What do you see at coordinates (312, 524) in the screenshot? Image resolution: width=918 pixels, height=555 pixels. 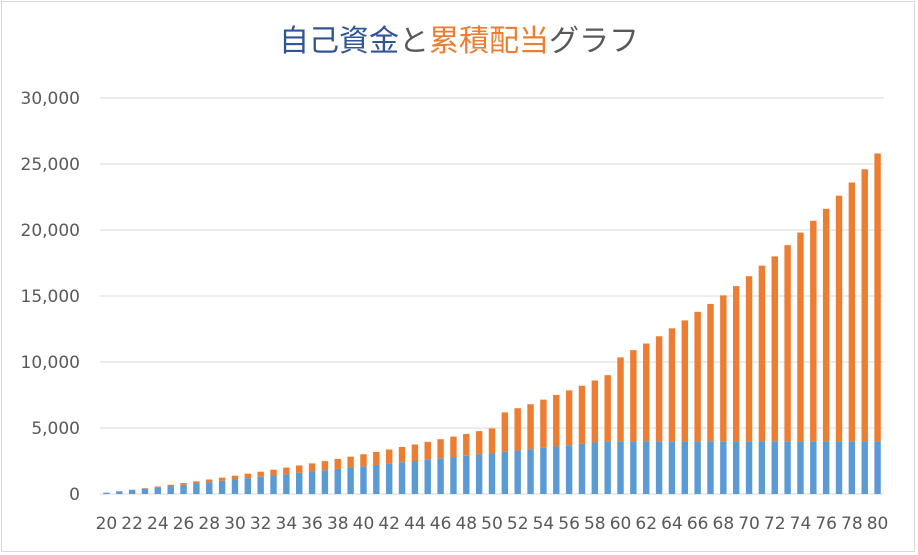 I see `x-tick-label: 36` at bounding box center [312, 524].